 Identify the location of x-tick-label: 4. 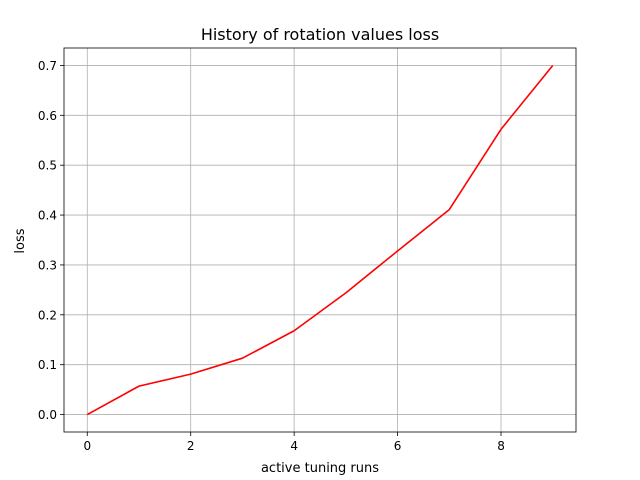
(294, 446).